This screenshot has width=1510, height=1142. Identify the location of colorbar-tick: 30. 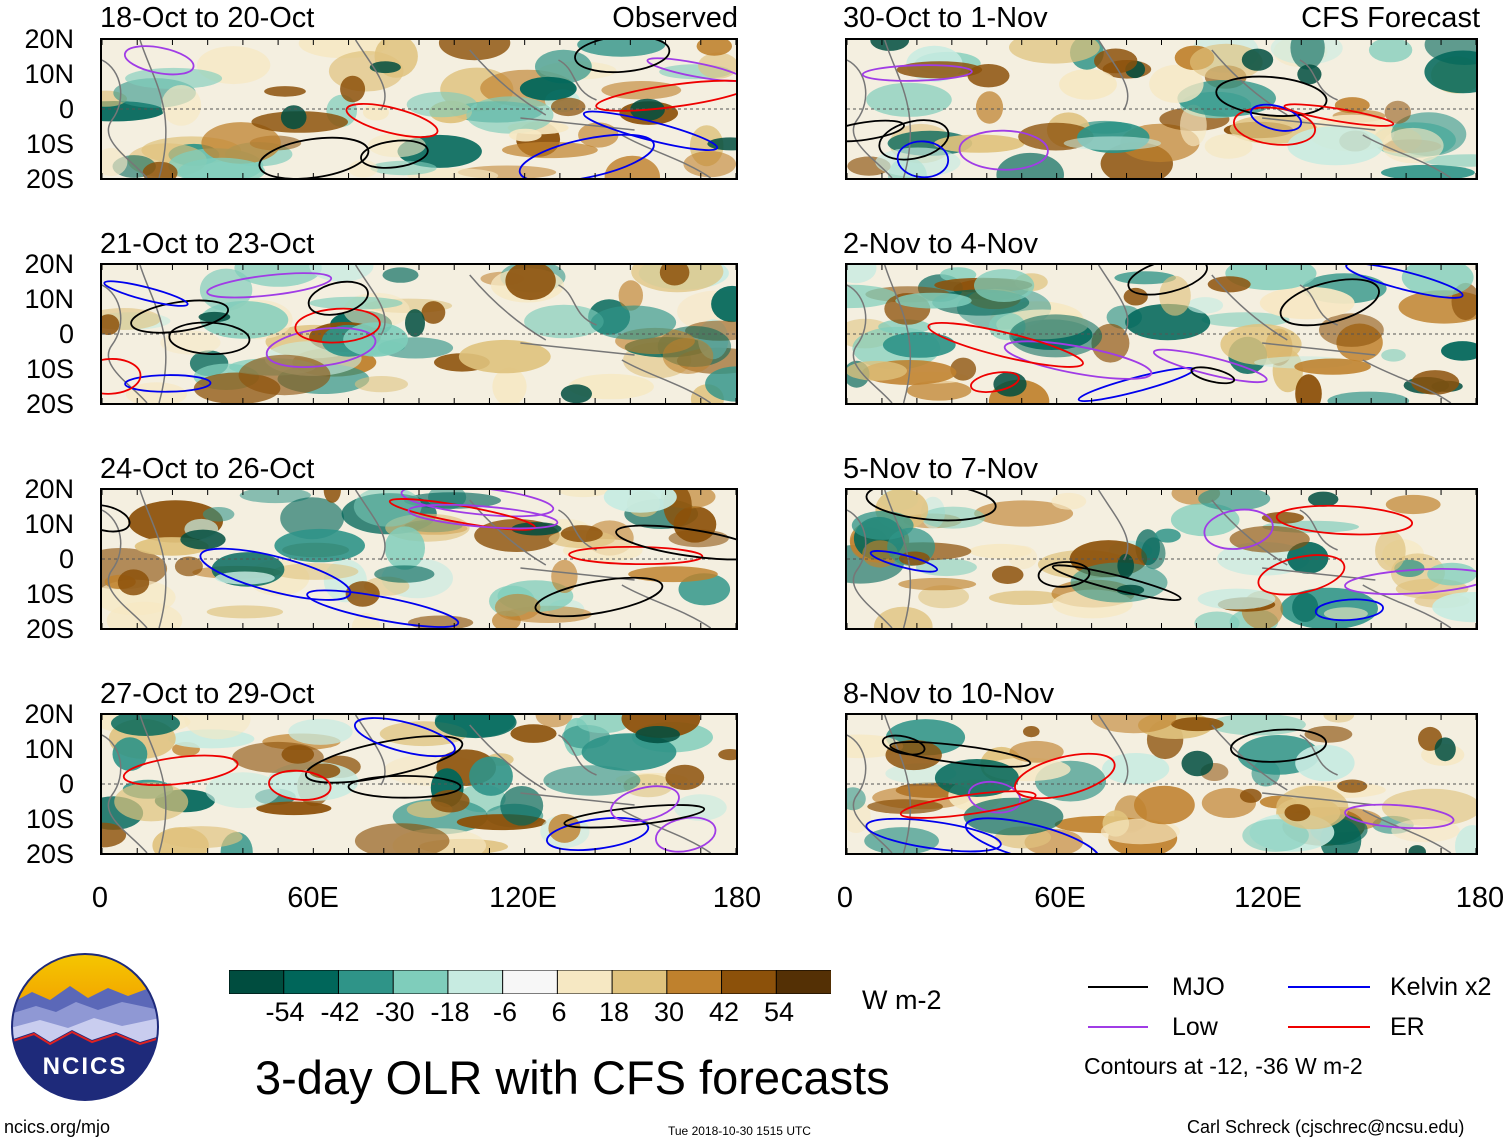
(669, 1012).